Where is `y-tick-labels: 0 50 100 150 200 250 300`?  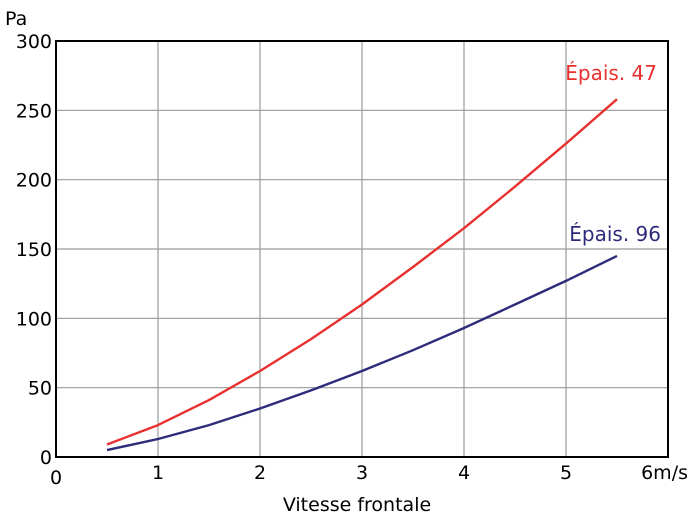
y-tick-labels: 0 50 100 150 200 250 300 is located at coordinates (34, 250).